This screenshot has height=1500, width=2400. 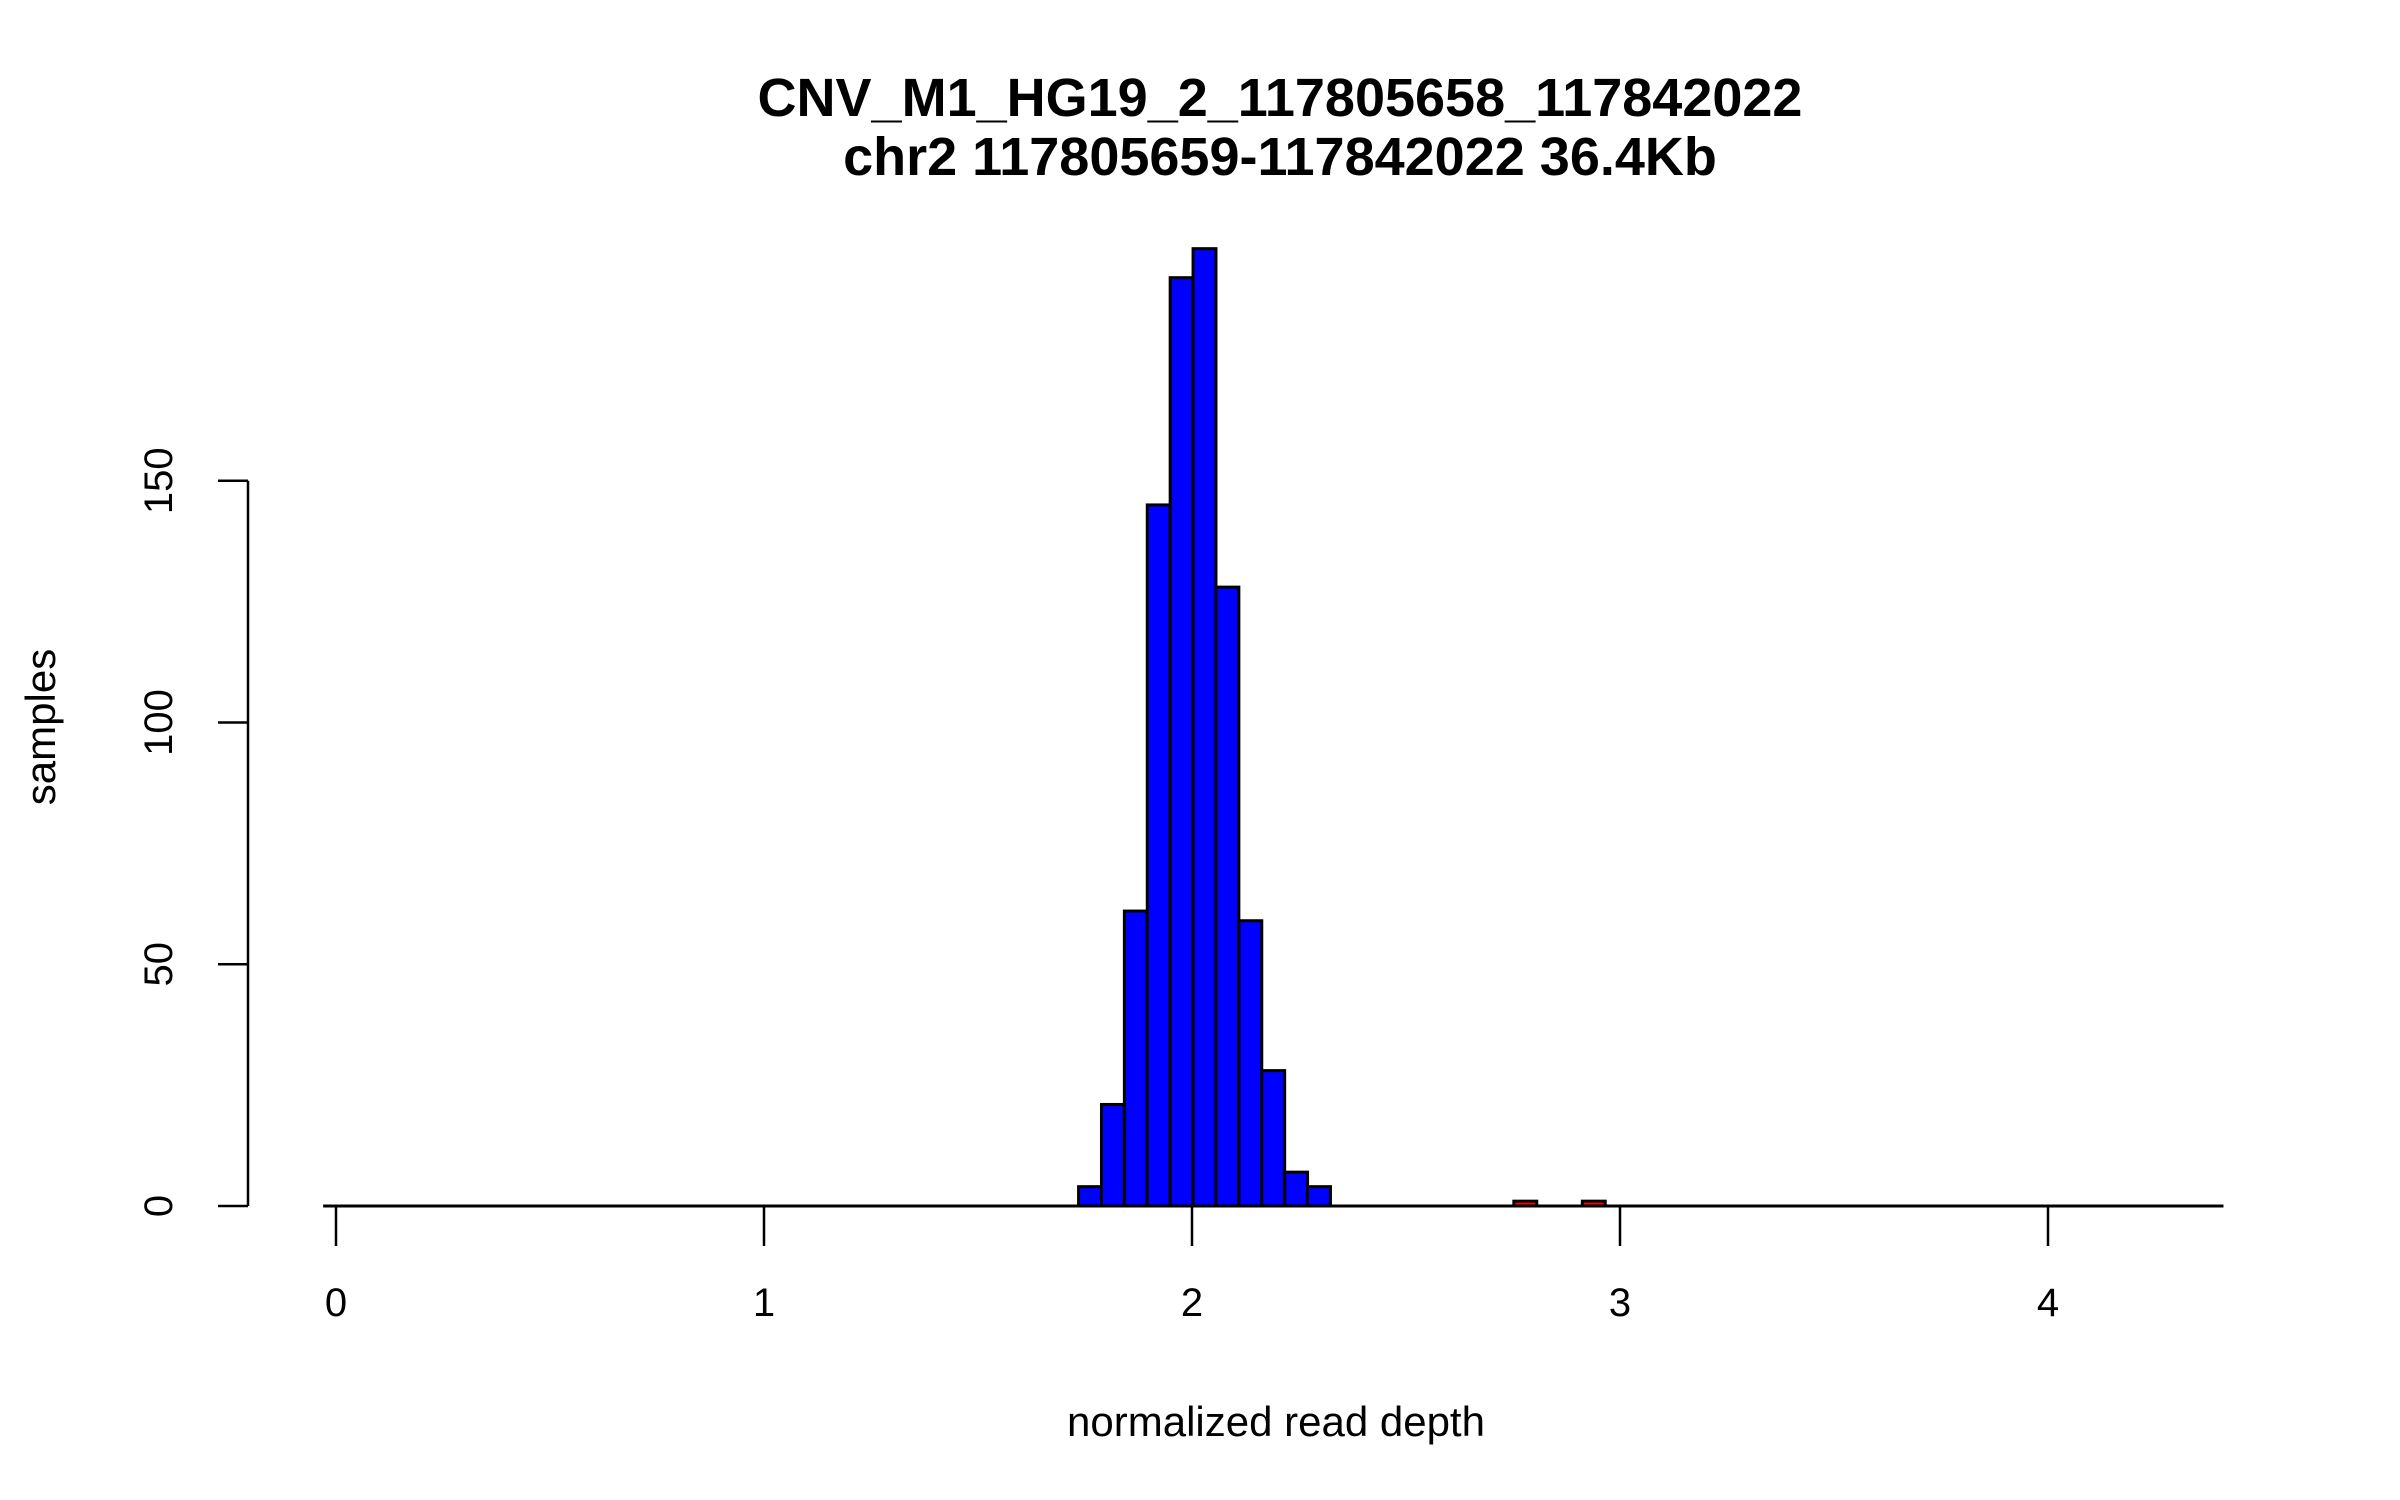 What do you see at coordinates (2048, 1303) in the screenshot?
I see `x-tick-label: 4` at bounding box center [2048, 1303].